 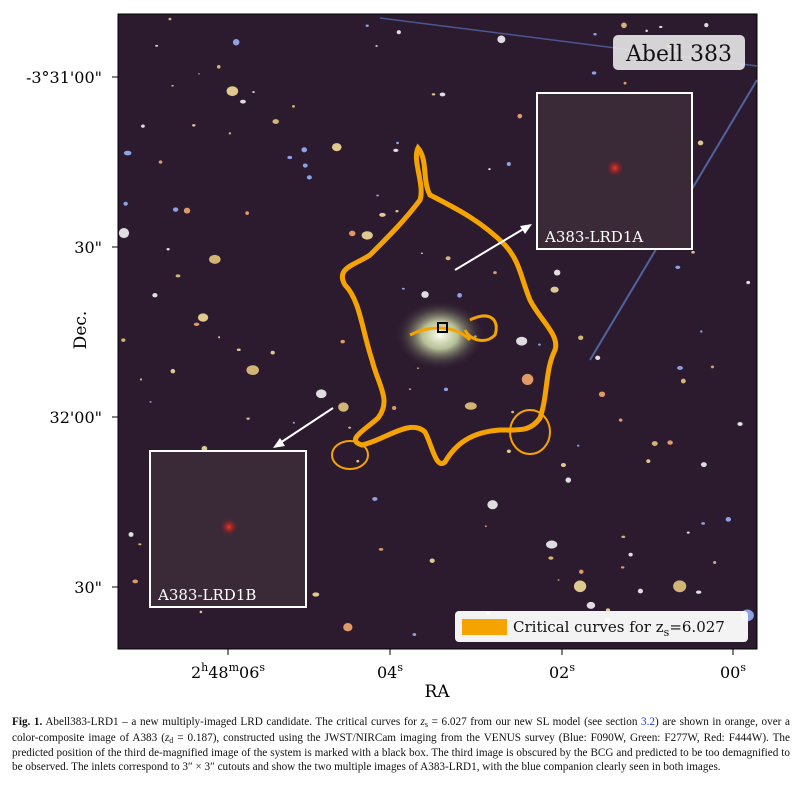 What do you see at coordinates (526, 229) in the screenshot?
I see `arrowhead` at bounding box center [526, 229].